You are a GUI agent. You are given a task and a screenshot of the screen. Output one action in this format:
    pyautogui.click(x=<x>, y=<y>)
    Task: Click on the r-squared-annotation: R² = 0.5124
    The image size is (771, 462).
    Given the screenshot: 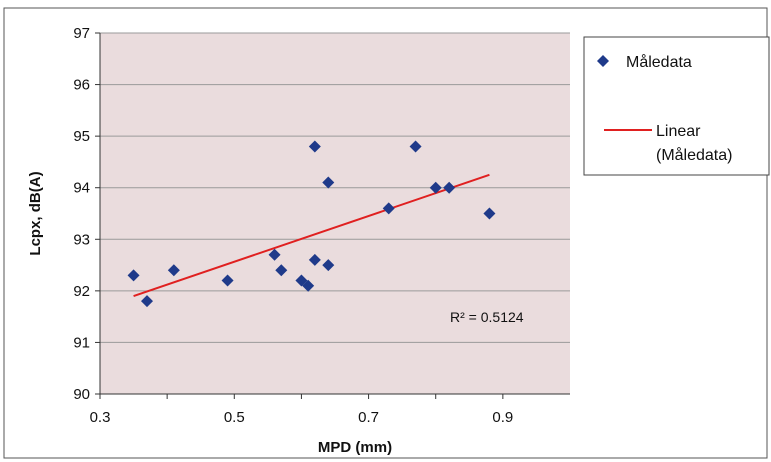 What is the action you would take?
    pyautogui.click(x=487, y=317)
    